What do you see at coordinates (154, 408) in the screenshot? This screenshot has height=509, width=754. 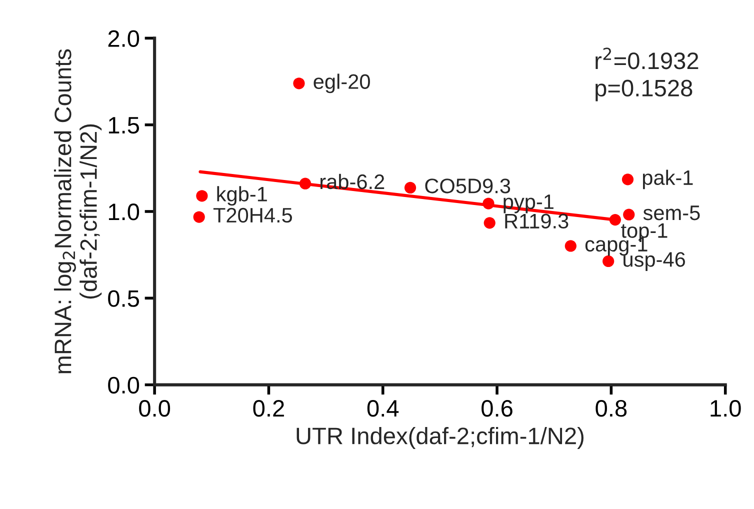 I see `x-tick-label: 0.0` at bounding box center [154, 408].